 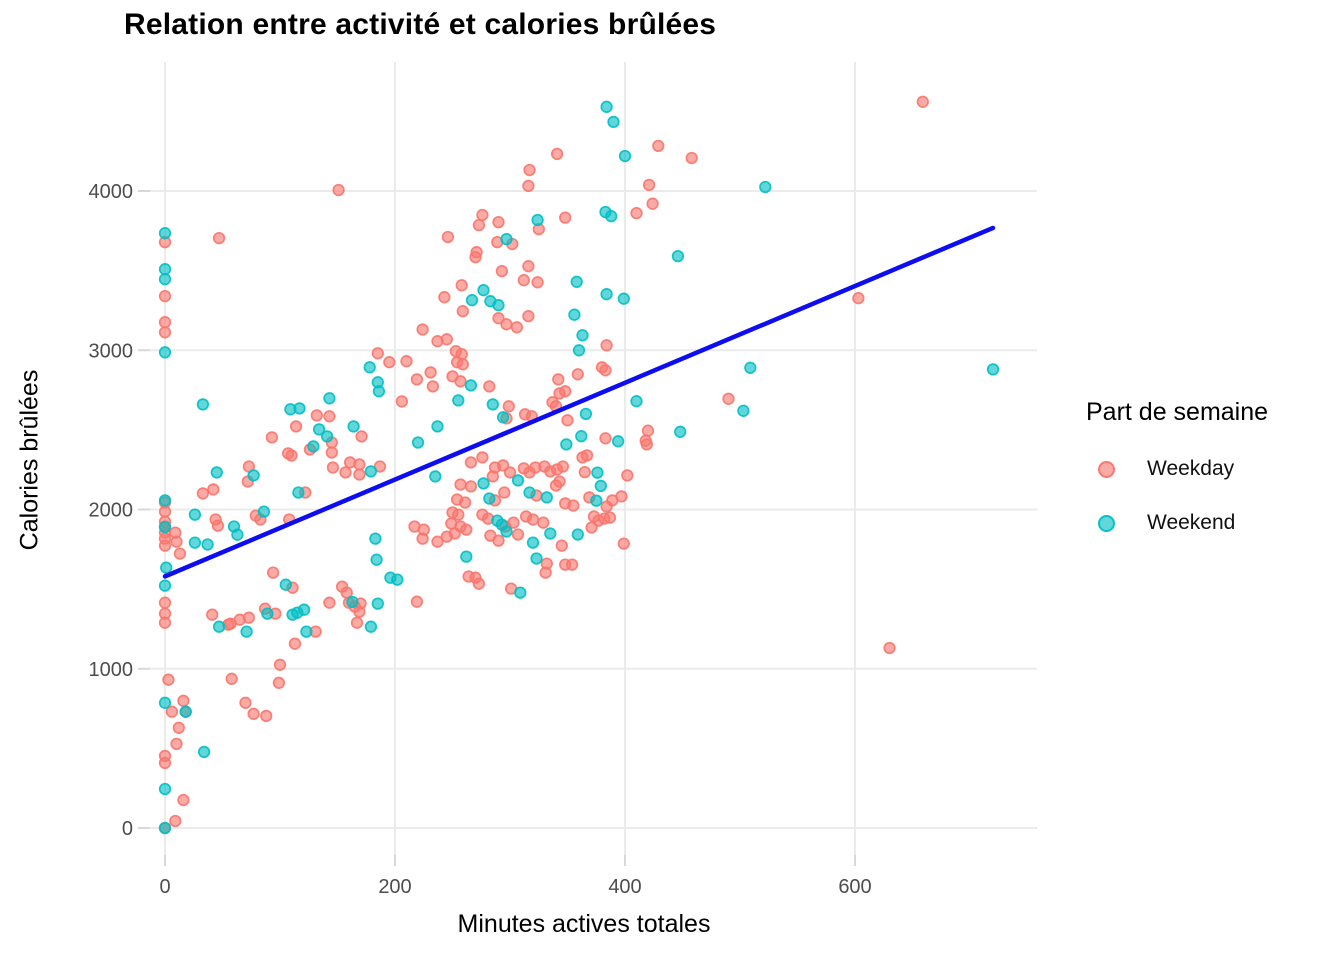 I want to click on legend-title: Part de semaine, so click(x=1177, y=412).